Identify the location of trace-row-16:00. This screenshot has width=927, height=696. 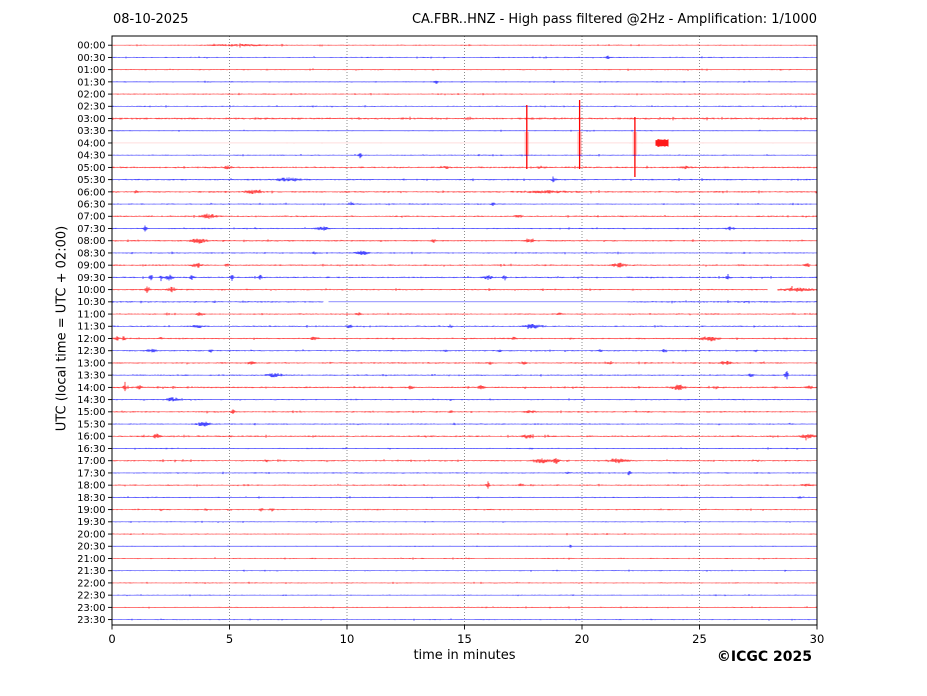
(464, 437).